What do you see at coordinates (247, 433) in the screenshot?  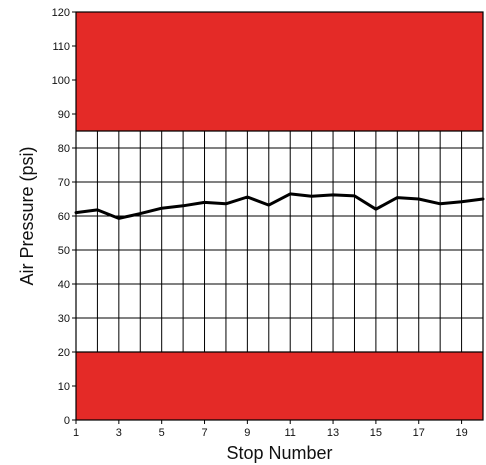 I see `x-tick-label: 9` at bounding box center [247, 433].